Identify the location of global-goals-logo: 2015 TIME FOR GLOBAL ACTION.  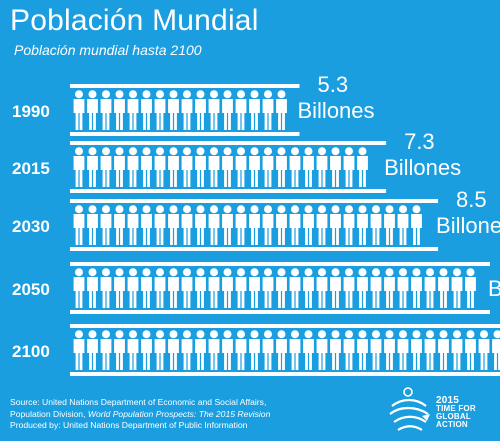
(442, 411).